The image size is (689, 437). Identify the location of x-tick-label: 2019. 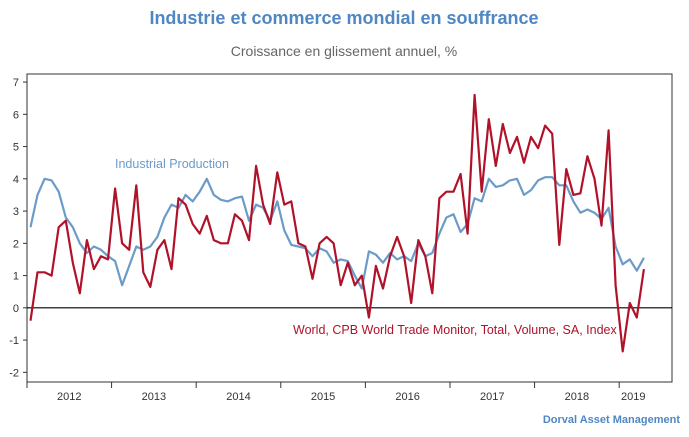
(633, 397).